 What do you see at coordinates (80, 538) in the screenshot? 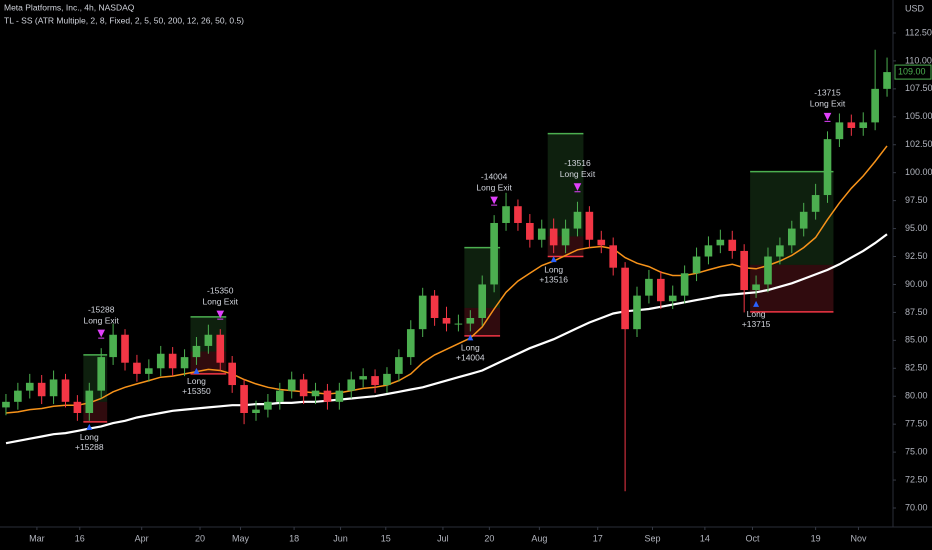
I see `x-tick-label: 16` at bounding box center [80, 538].